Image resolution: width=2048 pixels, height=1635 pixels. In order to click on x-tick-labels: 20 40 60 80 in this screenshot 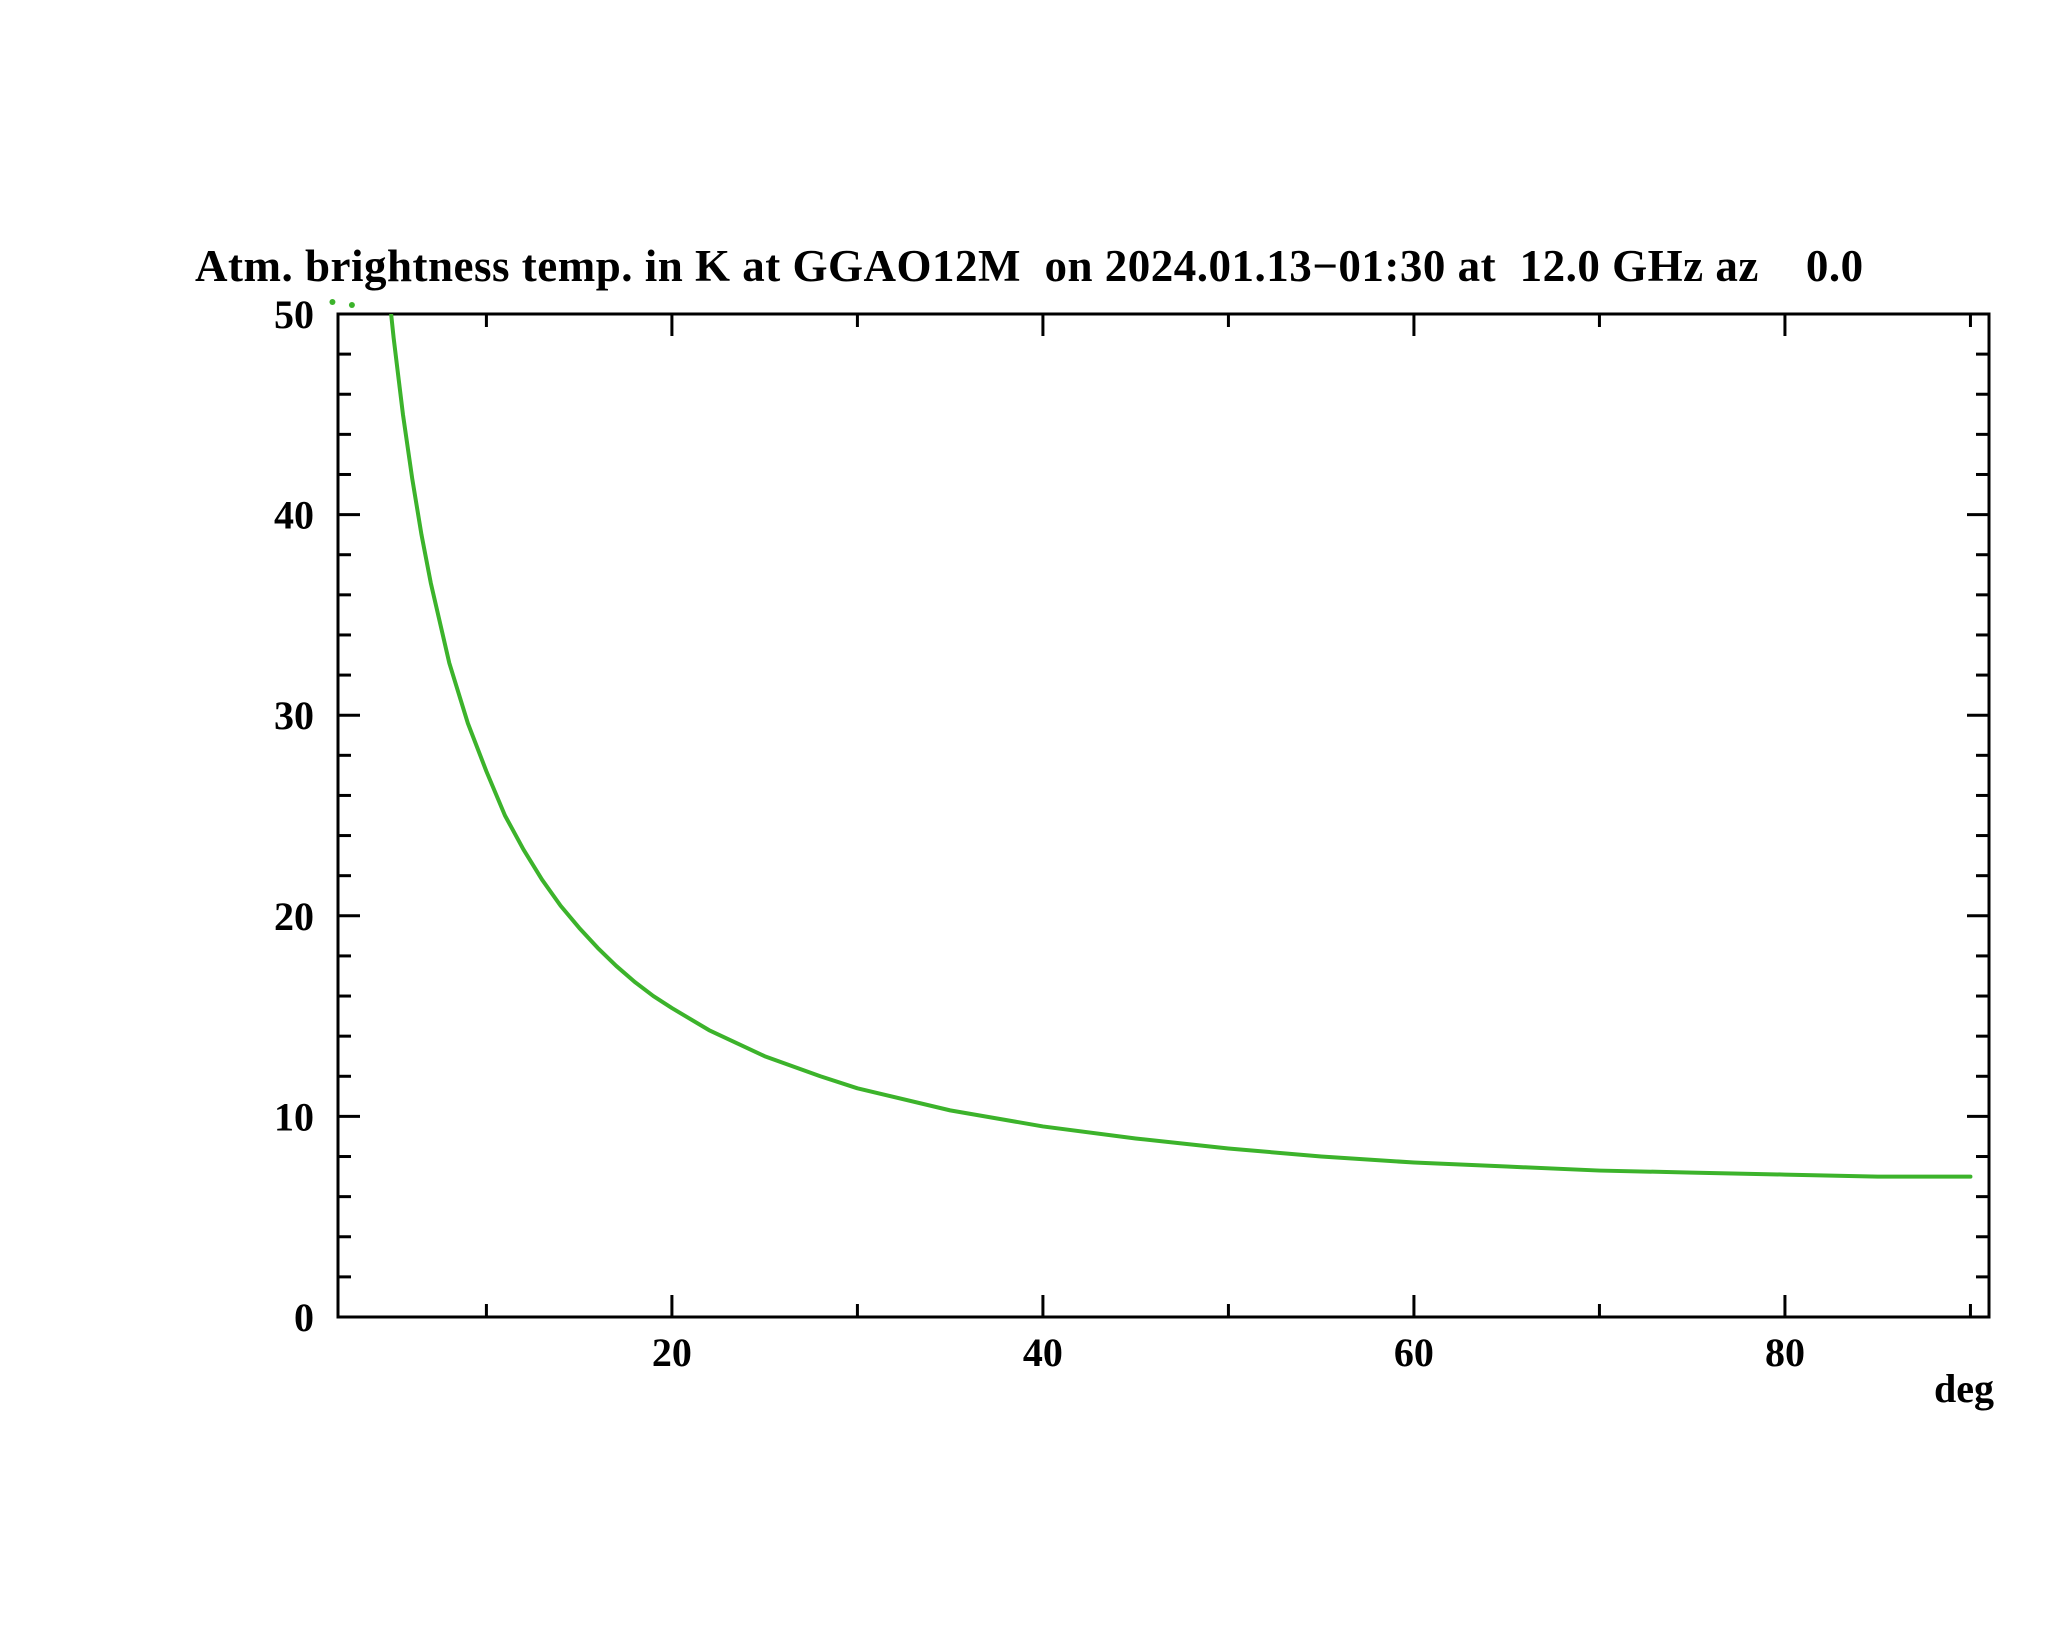, I will do `click(1228, 1352)`.